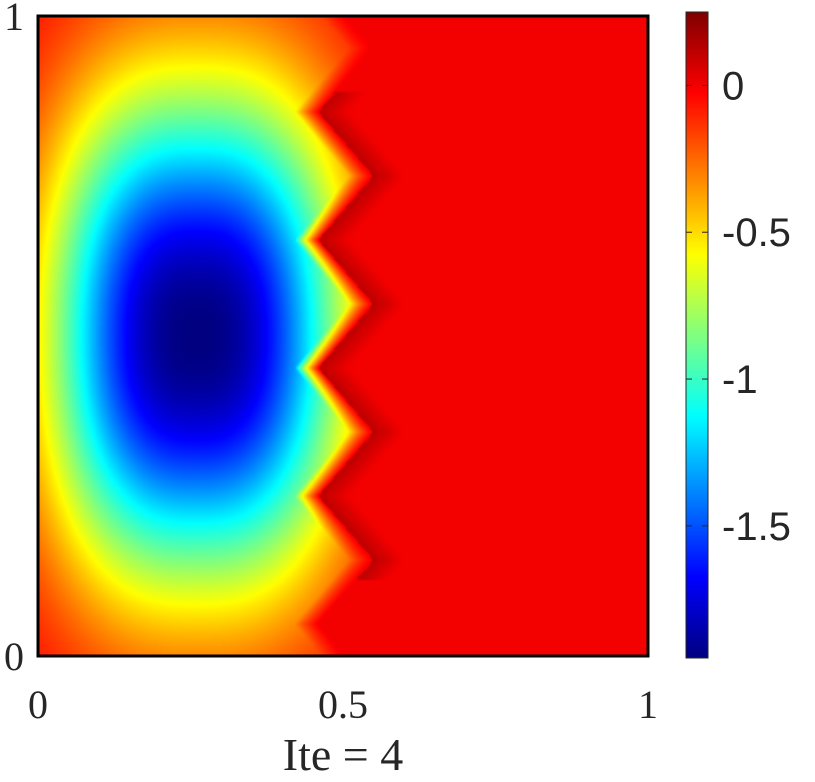  What do you see at coordinates (756, 233) in the screenshot?
I see `colorbar-tick-label: -0.5` at bounding box center [756, 233].